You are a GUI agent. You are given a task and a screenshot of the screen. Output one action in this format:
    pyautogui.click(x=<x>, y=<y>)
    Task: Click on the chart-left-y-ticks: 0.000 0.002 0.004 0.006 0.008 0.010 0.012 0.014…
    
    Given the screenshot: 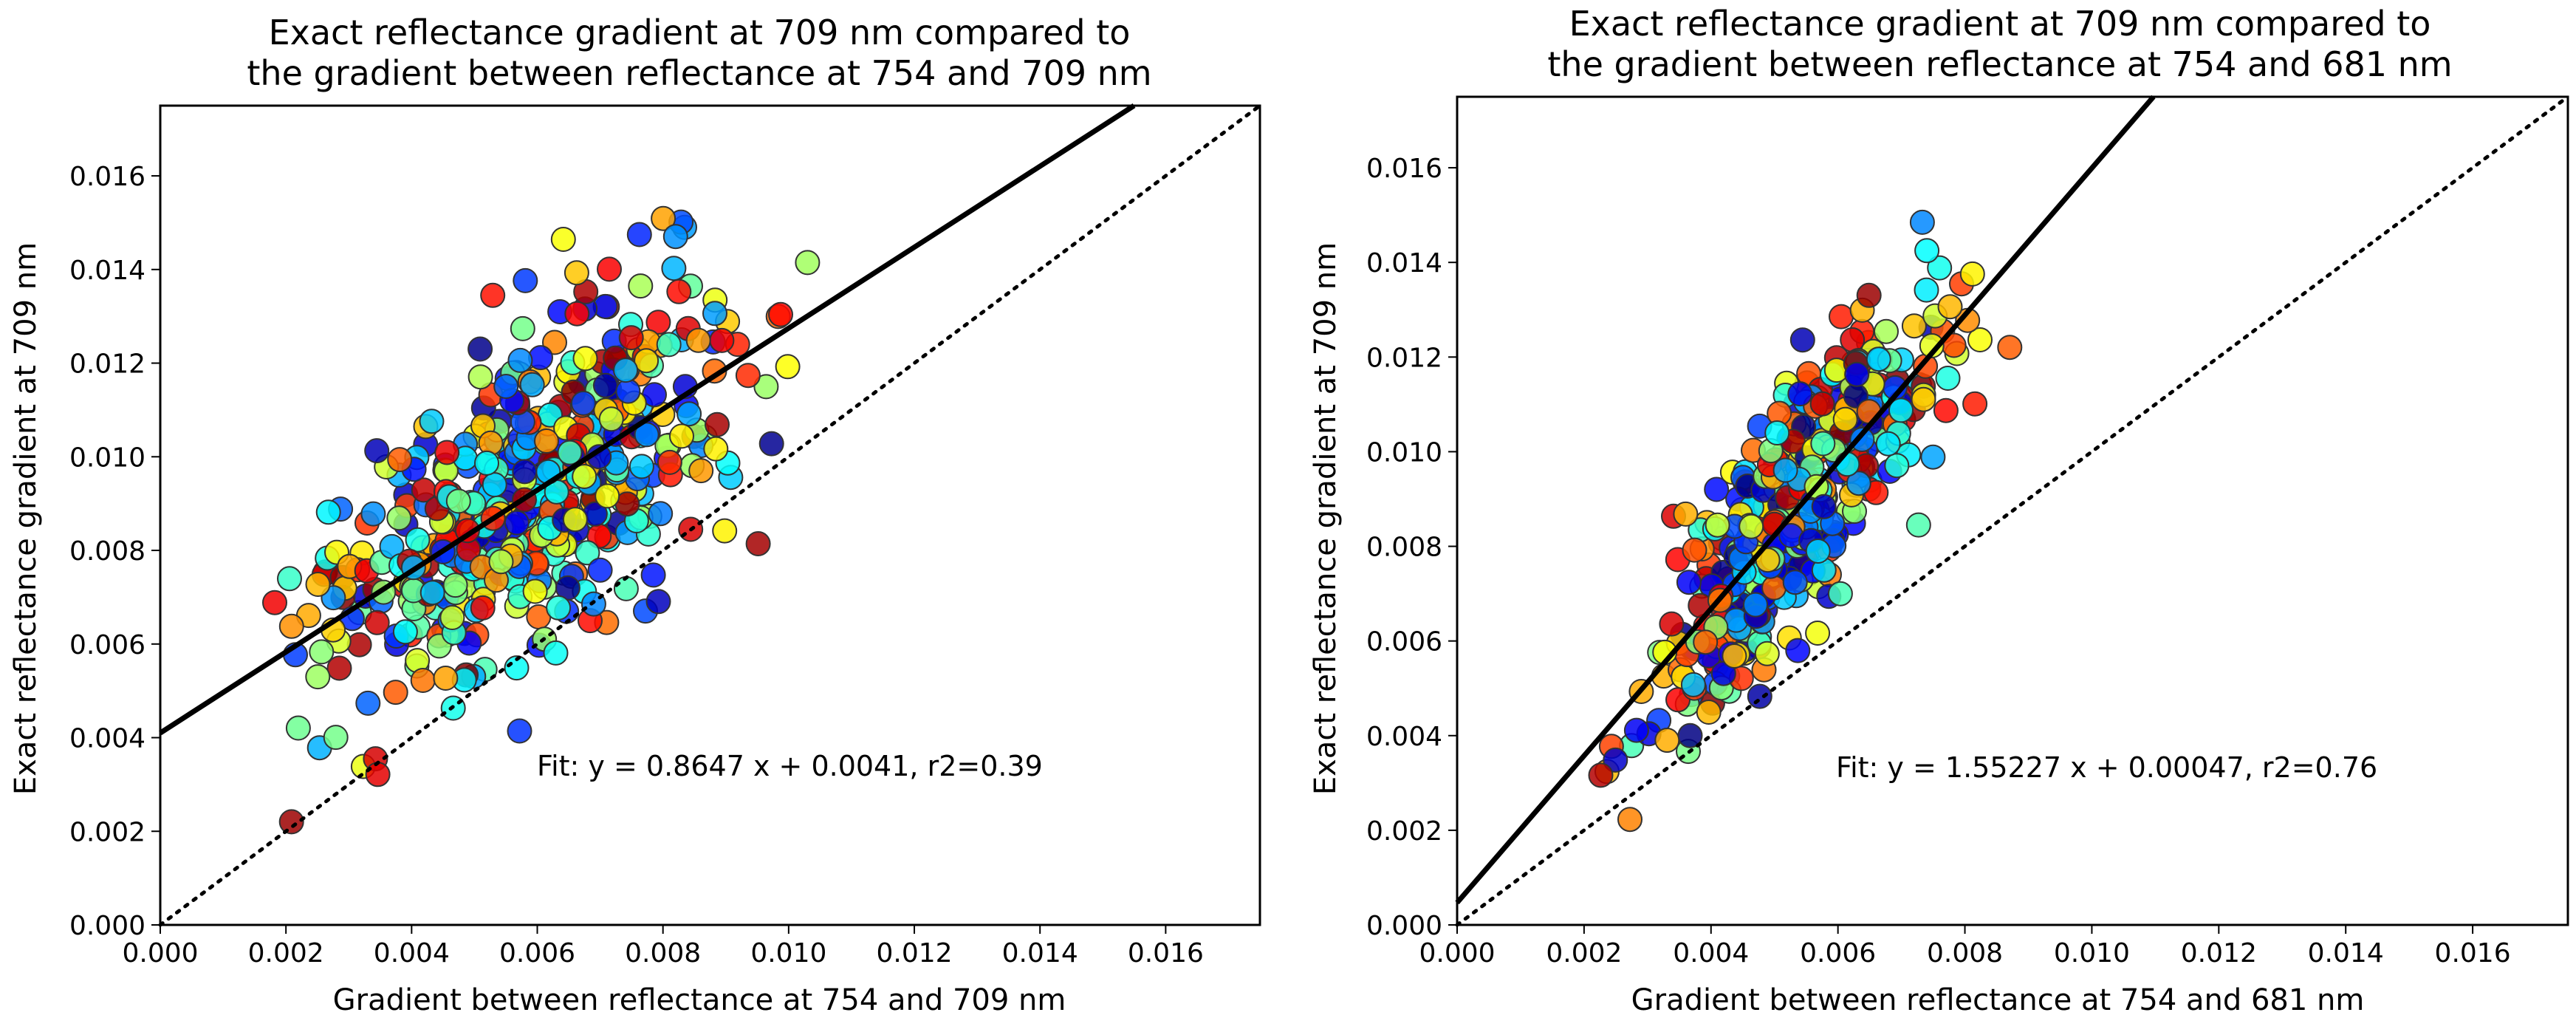 What is the action you would take?
    pyautogui.click(x=114, y=551)
    